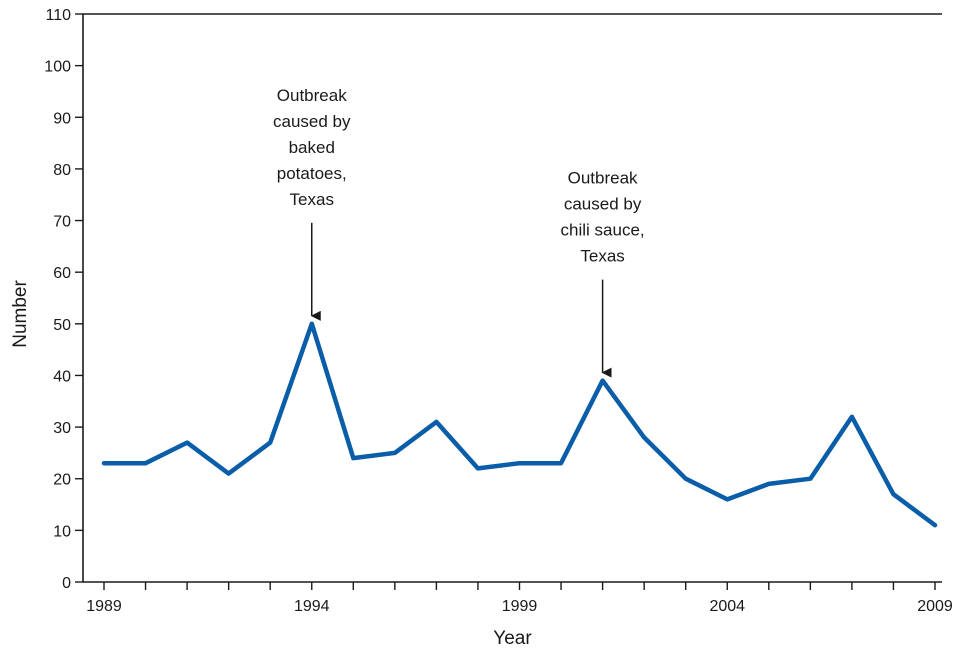 Image resolution: width=958 pixels, height=656 pixels. What do you see at coordinates (62, 428) in the screenshot?
I see `y-tick-label: 30` at bounding box center [62, 428].